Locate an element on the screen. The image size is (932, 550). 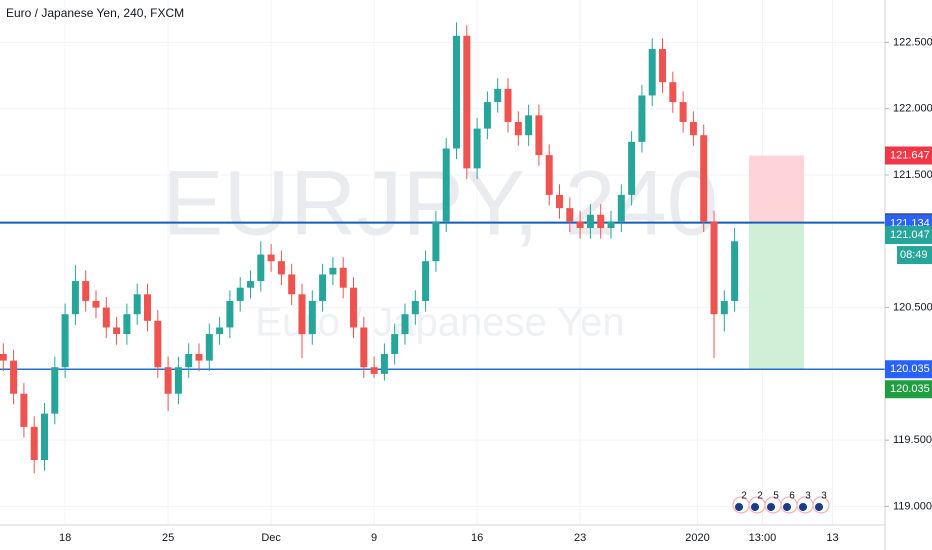
event-count: 6 is located at coordinates (792, 496).